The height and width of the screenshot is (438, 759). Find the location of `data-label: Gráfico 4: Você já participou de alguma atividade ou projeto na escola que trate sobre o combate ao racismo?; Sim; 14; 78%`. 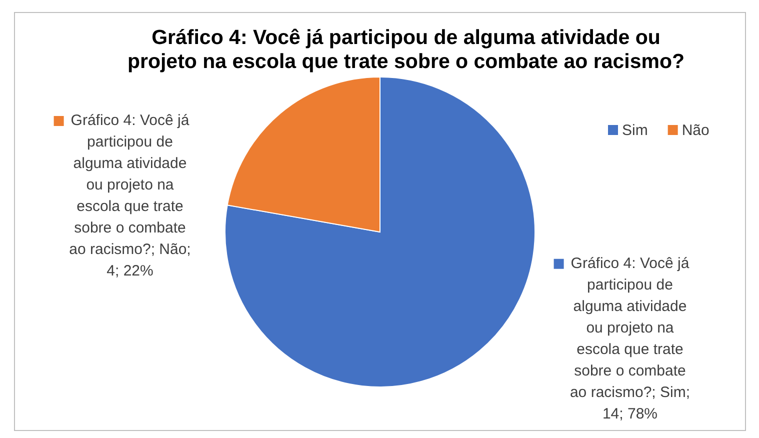

data-label: Gráfico 4: Você já participou de alguma atividade ou projeto na escola que trate sobre o combate ao racismo?; Sim; 14; 78% is located at coordinates (630, 338).